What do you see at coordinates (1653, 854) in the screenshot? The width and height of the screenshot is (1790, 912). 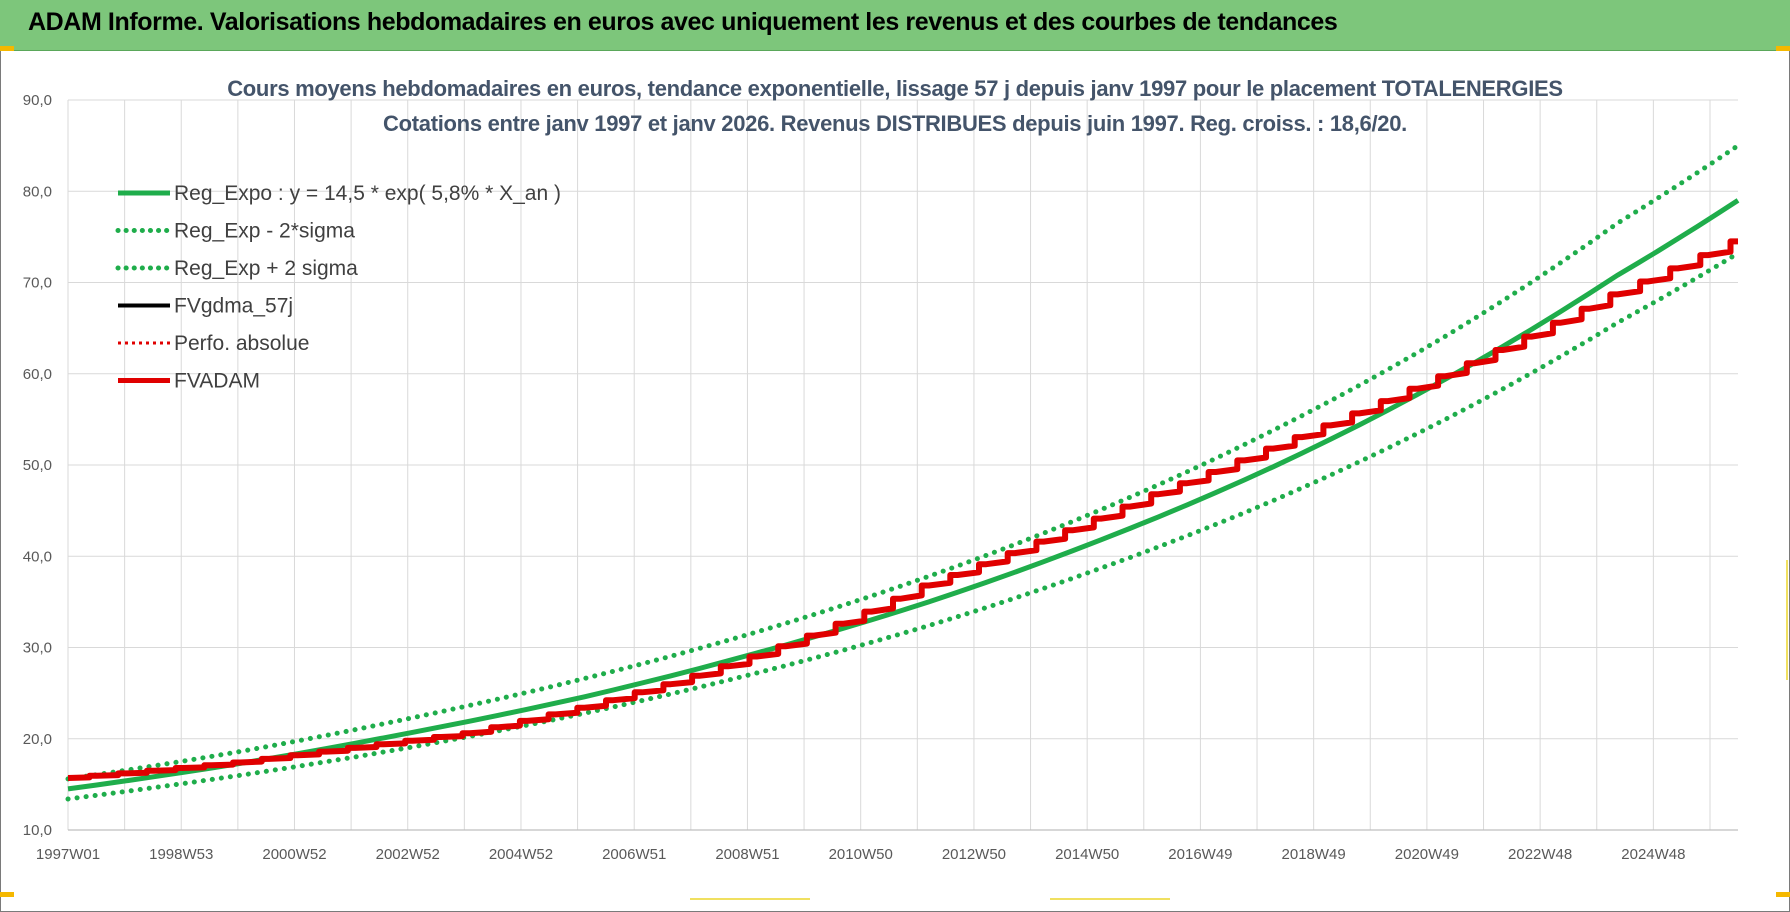 I see `x-tick-label: 2024W48` at bounding box center [1653, 854].